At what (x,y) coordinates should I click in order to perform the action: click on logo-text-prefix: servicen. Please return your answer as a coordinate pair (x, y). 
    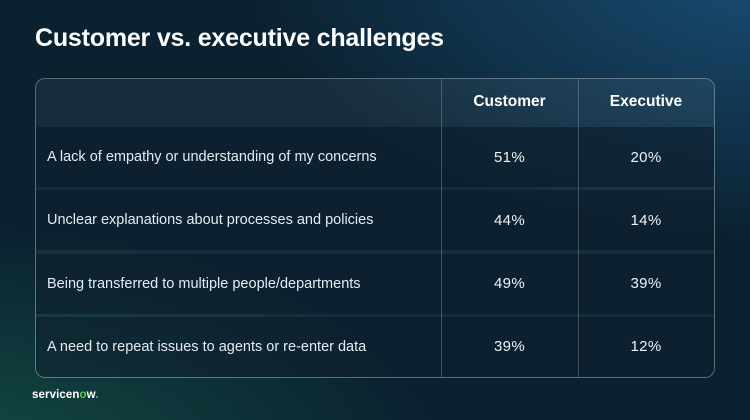
    Looking at the image, I should click on (56, 395).